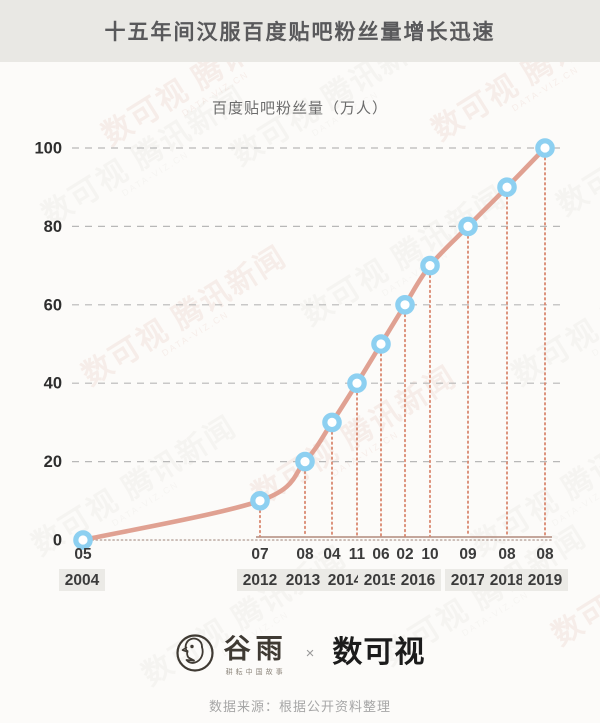  What do you see at coordinates (53, 384) in the screenshot?
I see `y-tick-label: 40` at bounding box center [53, 384].